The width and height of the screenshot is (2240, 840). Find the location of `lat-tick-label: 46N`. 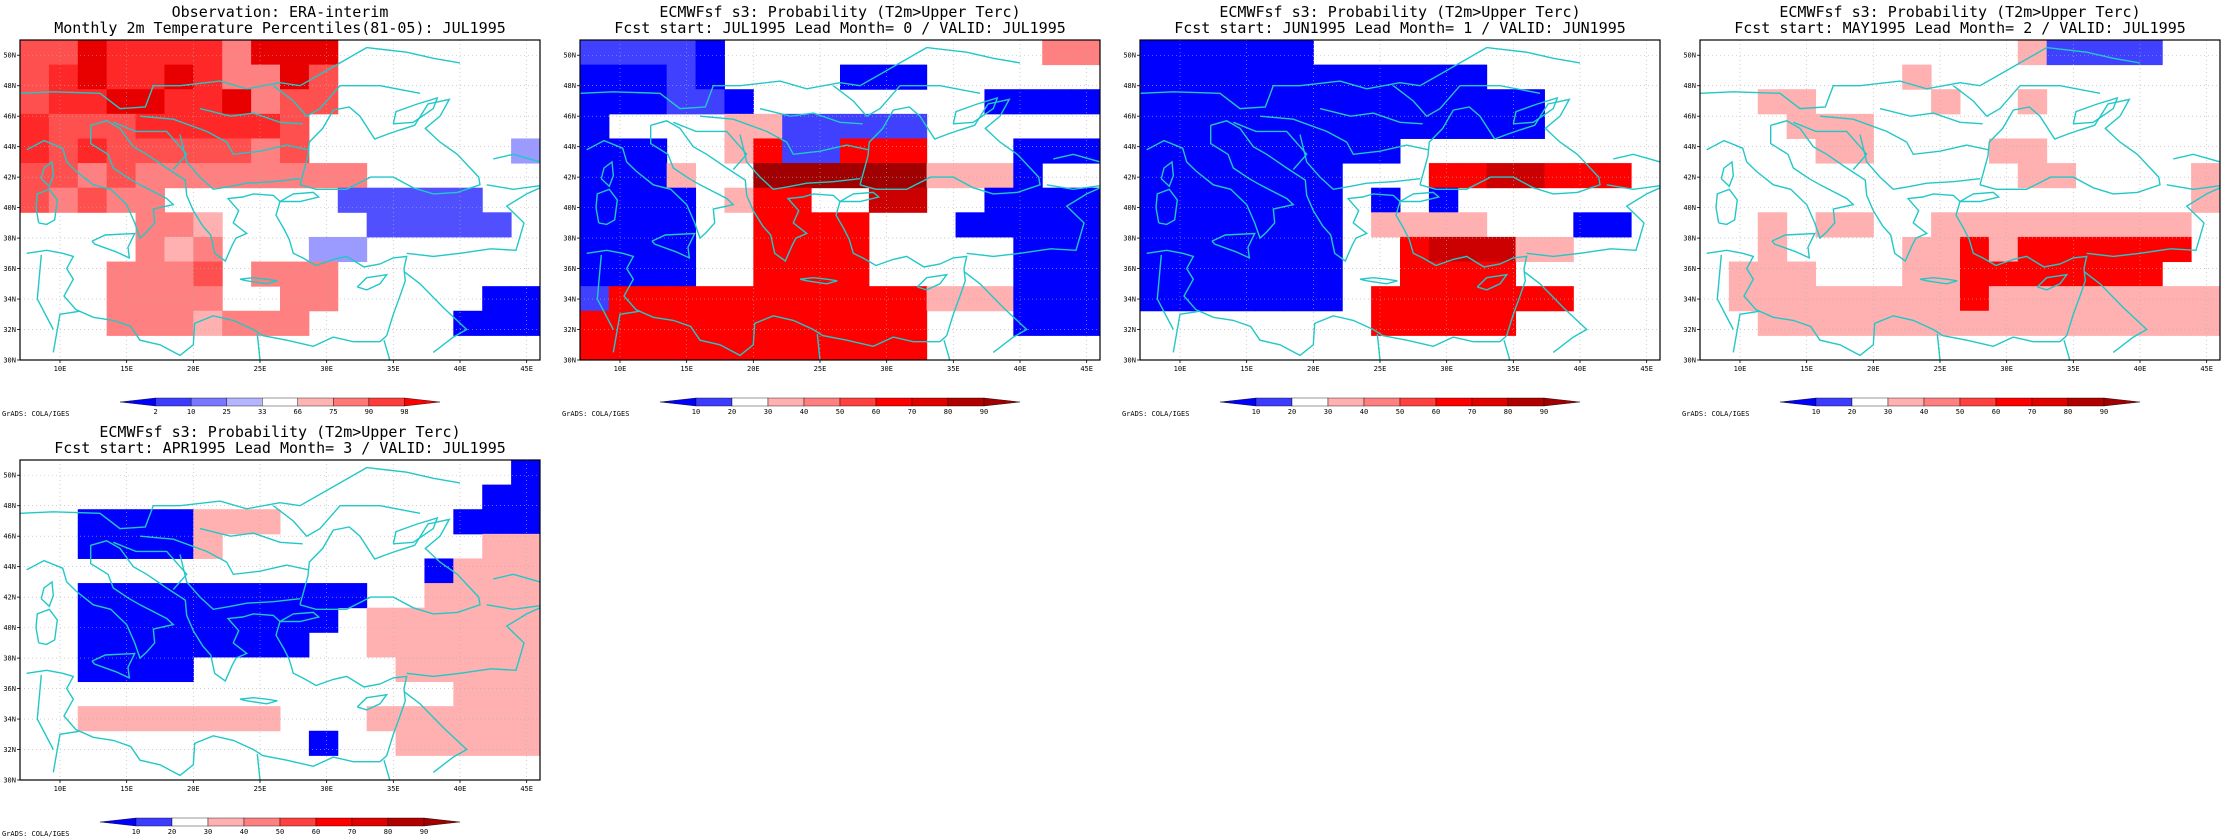

lat-tick-label: 46N is located at coordinates (1689, 117).